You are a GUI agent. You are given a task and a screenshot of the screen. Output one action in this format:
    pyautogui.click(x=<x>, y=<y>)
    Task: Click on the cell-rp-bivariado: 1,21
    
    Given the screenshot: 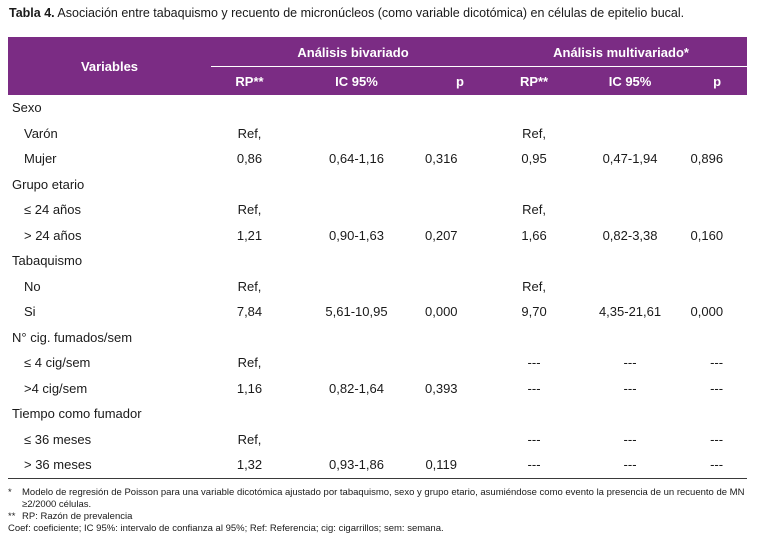 What is the action you would take?
    pyautogui.click(x=249, y=235)
    